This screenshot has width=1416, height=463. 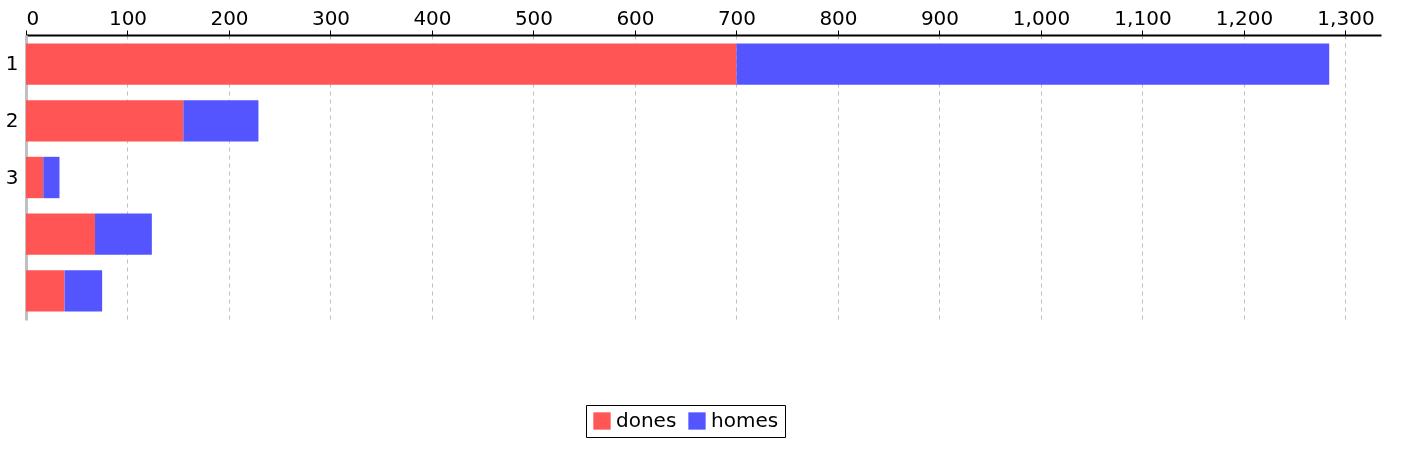 What do you see at coordinates (635, 17) in the screenshot?
I see `x-tick-label: 600` at bounding box center [635, 17].